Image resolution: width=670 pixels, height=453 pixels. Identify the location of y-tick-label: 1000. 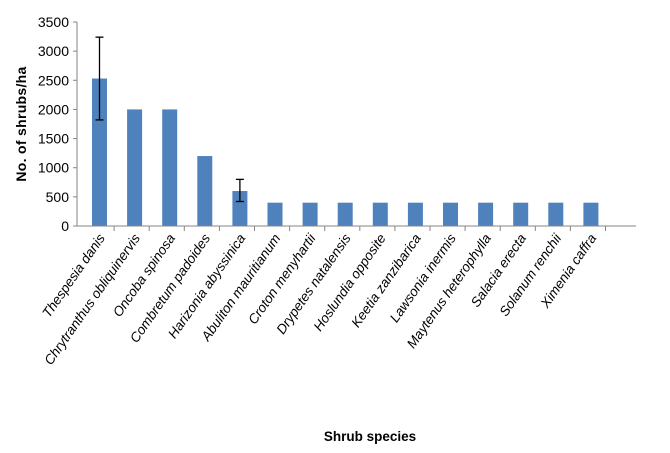
(53, 168).